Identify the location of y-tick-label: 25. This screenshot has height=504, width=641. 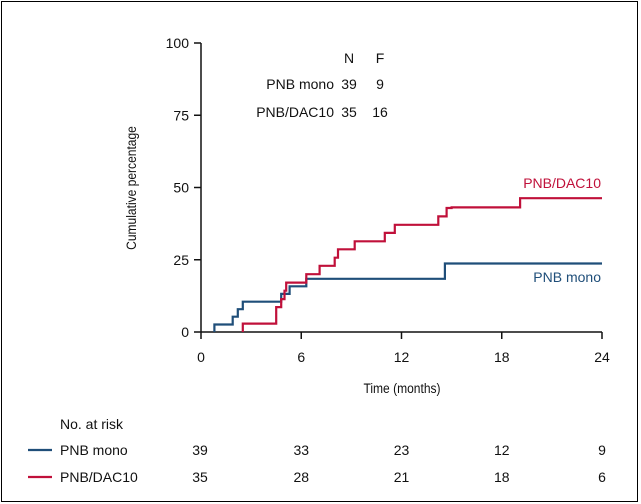
(181, 260).